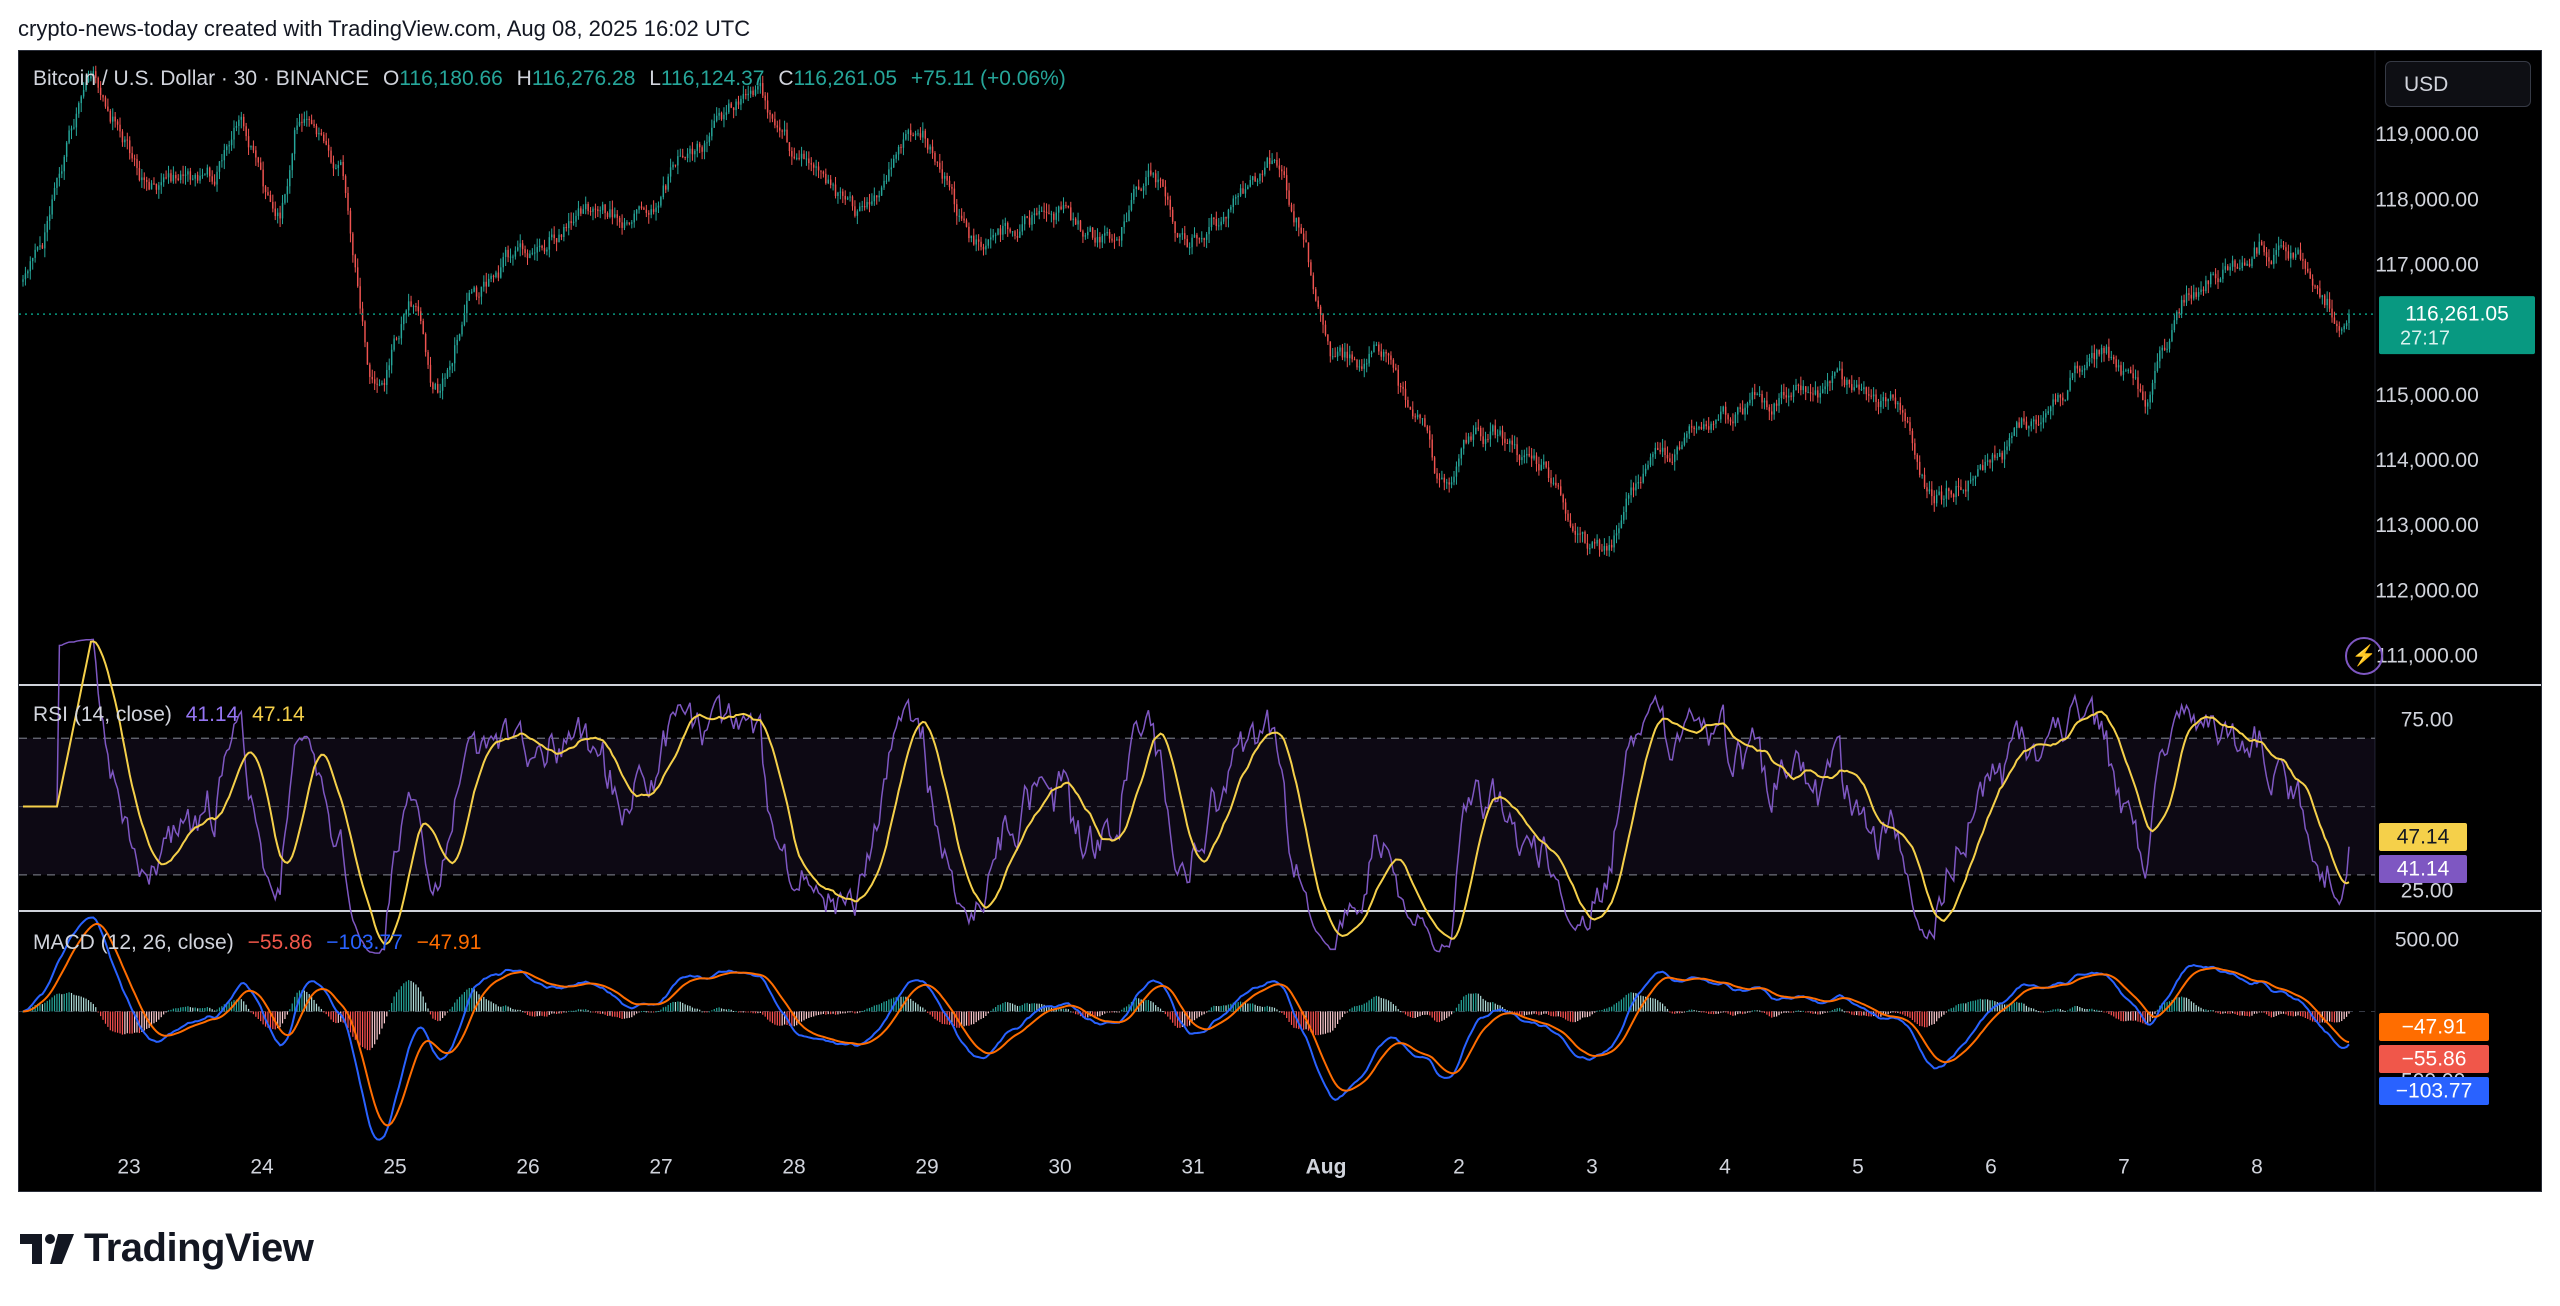 Image resolution: width=2560 pixels, height=1306 pixels. I want to click on price-tick-label: 115,000.00, so click(2427, 395).